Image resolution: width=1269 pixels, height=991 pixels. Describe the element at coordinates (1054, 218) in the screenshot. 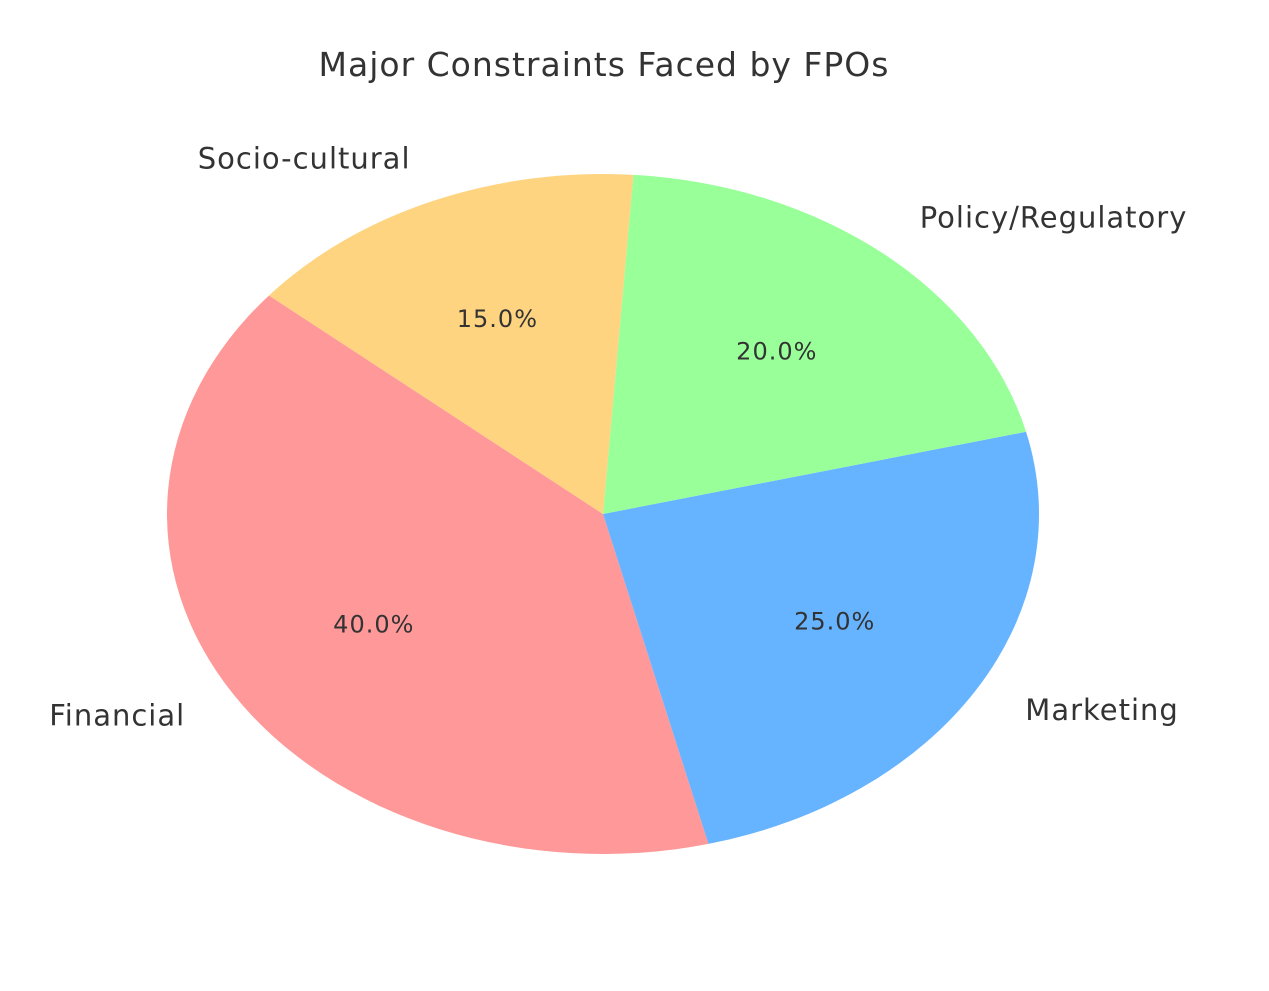

I see `slice-label-policy-regulatory: Policy/Regulatory` at that location.